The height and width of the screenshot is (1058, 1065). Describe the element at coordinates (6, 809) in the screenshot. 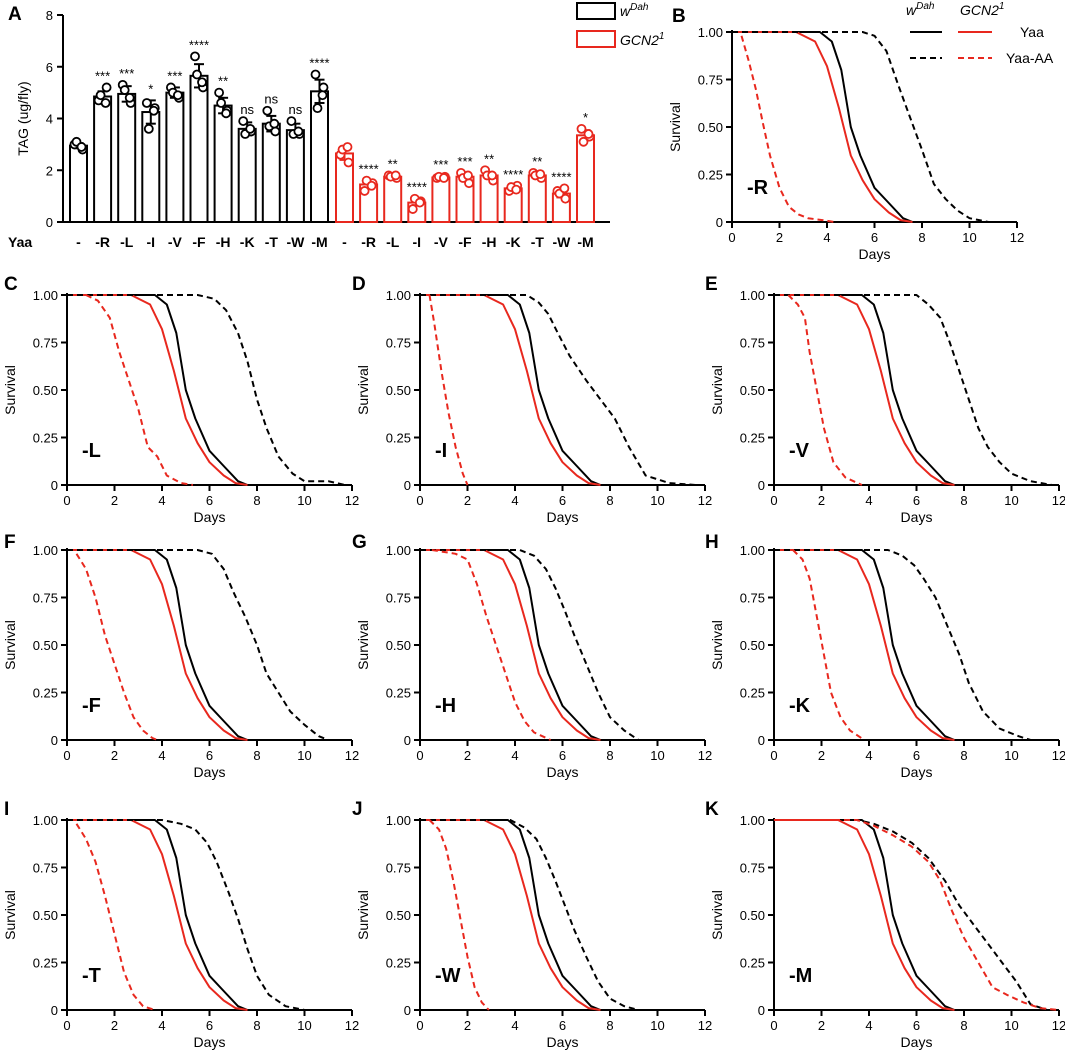

I see `panel-letter: I` at that location.